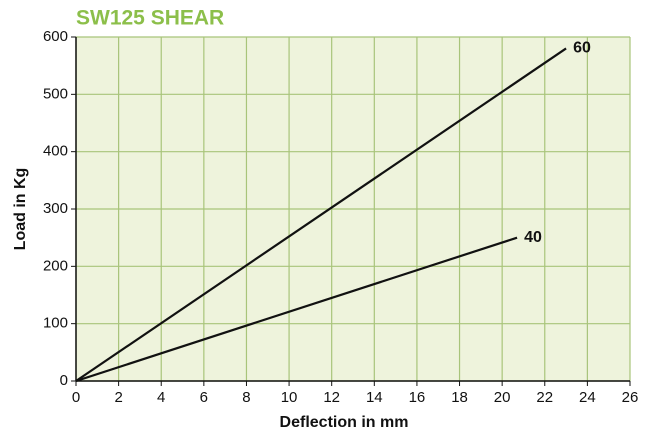  Describe the element at coordinates (20, 209) in the screenshot. I see `y-axis-label: Load in Kg` at that location.